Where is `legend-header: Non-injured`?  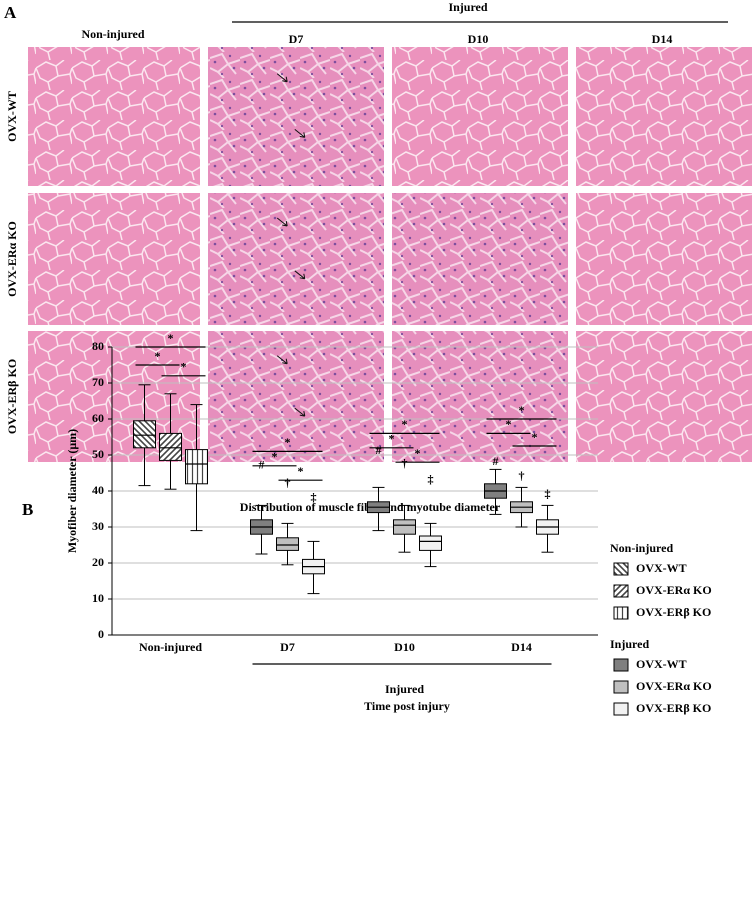 legend-header: Non-injured is located at coordinates (641, 548).